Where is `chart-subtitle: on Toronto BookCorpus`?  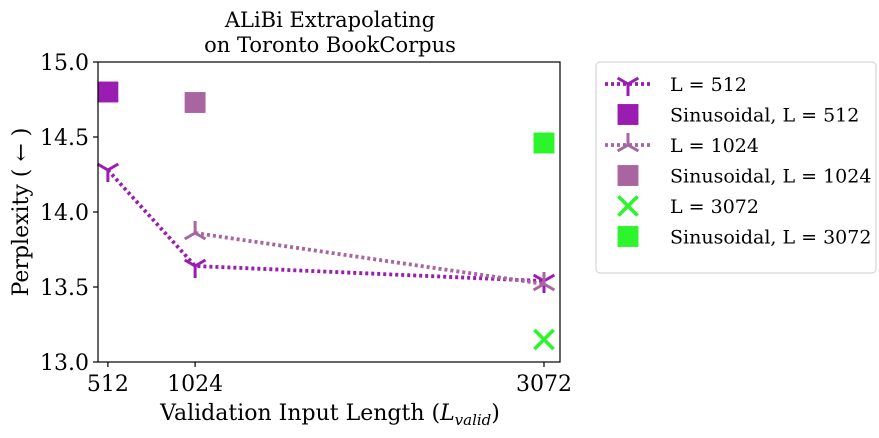 chart-subtitle: on Toronto BookCorpus is located at coordinates (330, 45).